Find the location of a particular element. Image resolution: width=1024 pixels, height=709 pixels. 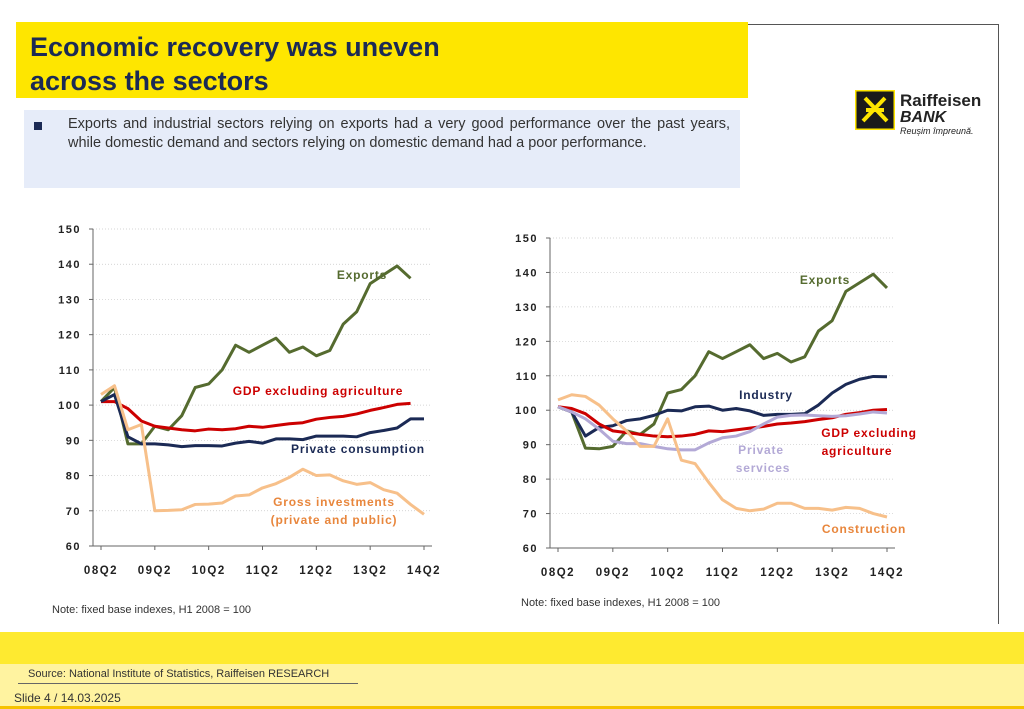

series-label: agriculture is located at coordinates (857, 451).